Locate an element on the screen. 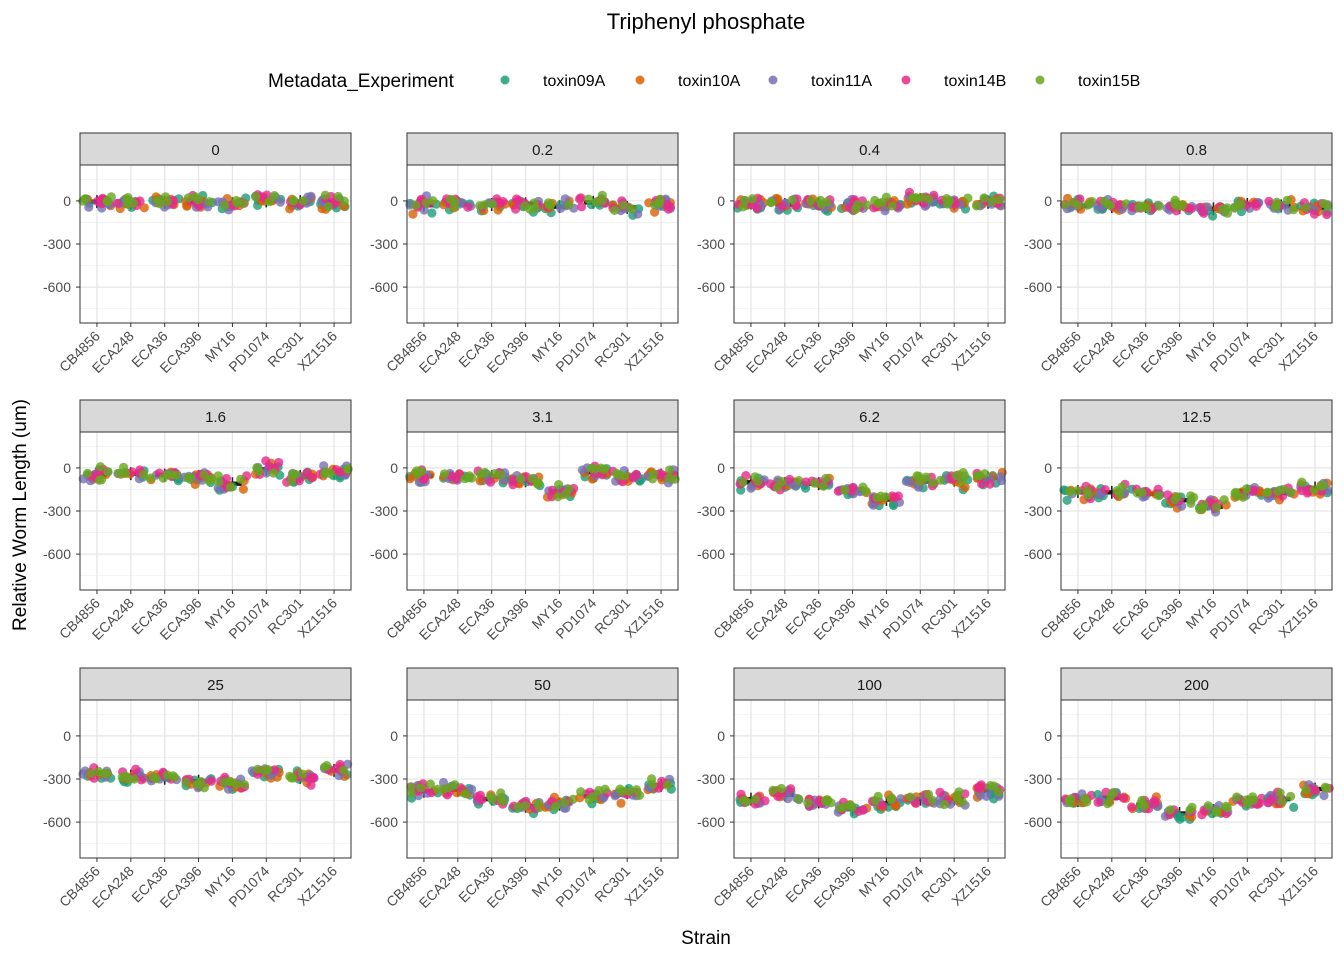 This screenshot has height=965, width=1344. facet-strip-label: 6.2 is located at coordinates (869, 417).